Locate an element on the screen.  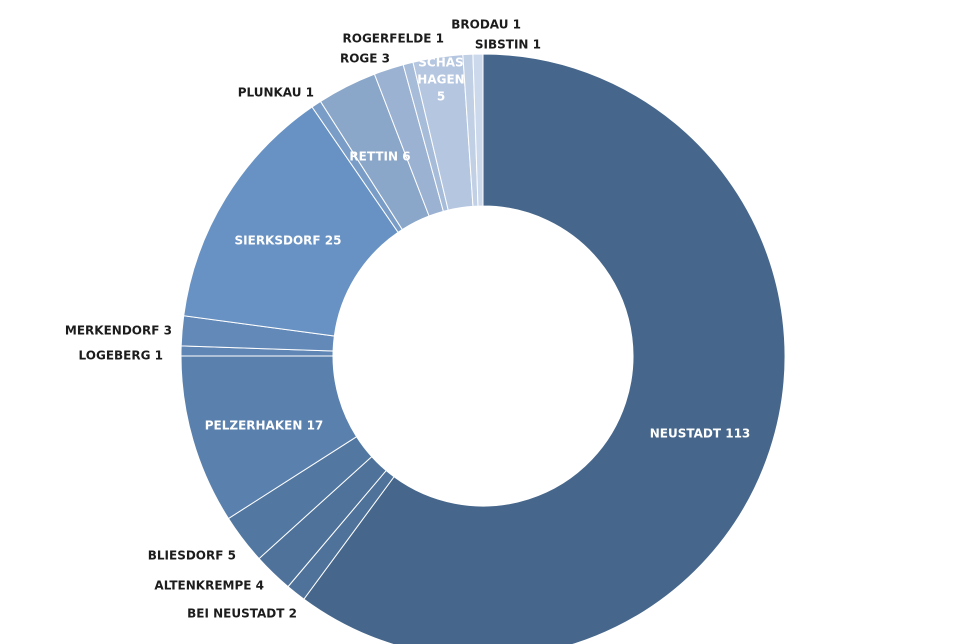
slice-label: PELZERHAKEN 17 is located at coordinates (264, 426).